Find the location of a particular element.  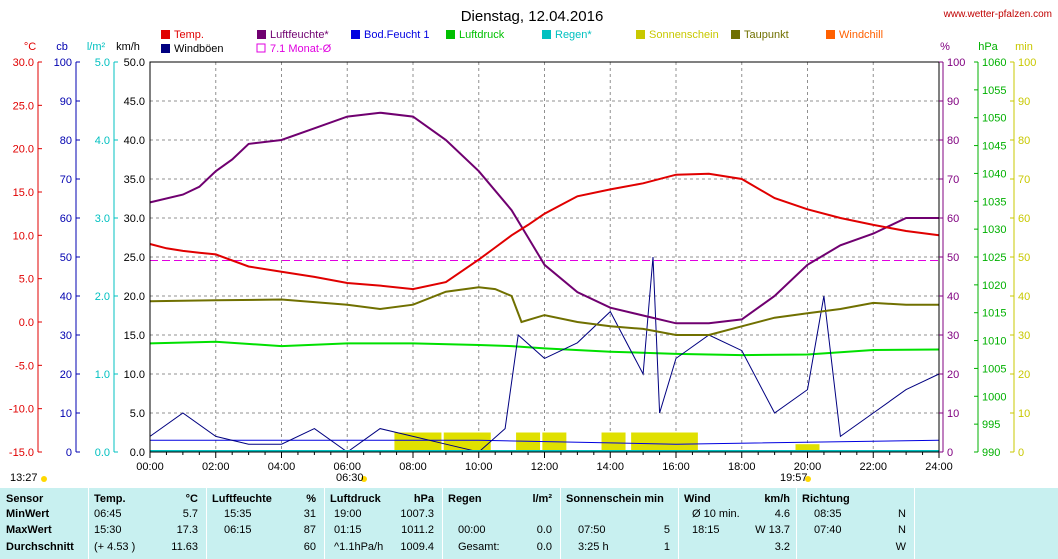

soil-moisture-line is located at coordinates (545, 442).